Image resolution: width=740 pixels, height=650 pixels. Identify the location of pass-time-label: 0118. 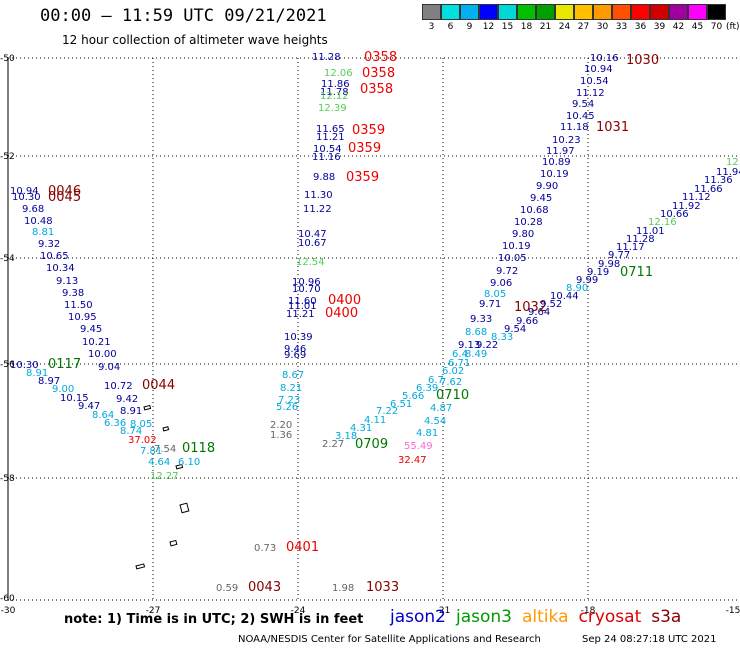
(198, 448).